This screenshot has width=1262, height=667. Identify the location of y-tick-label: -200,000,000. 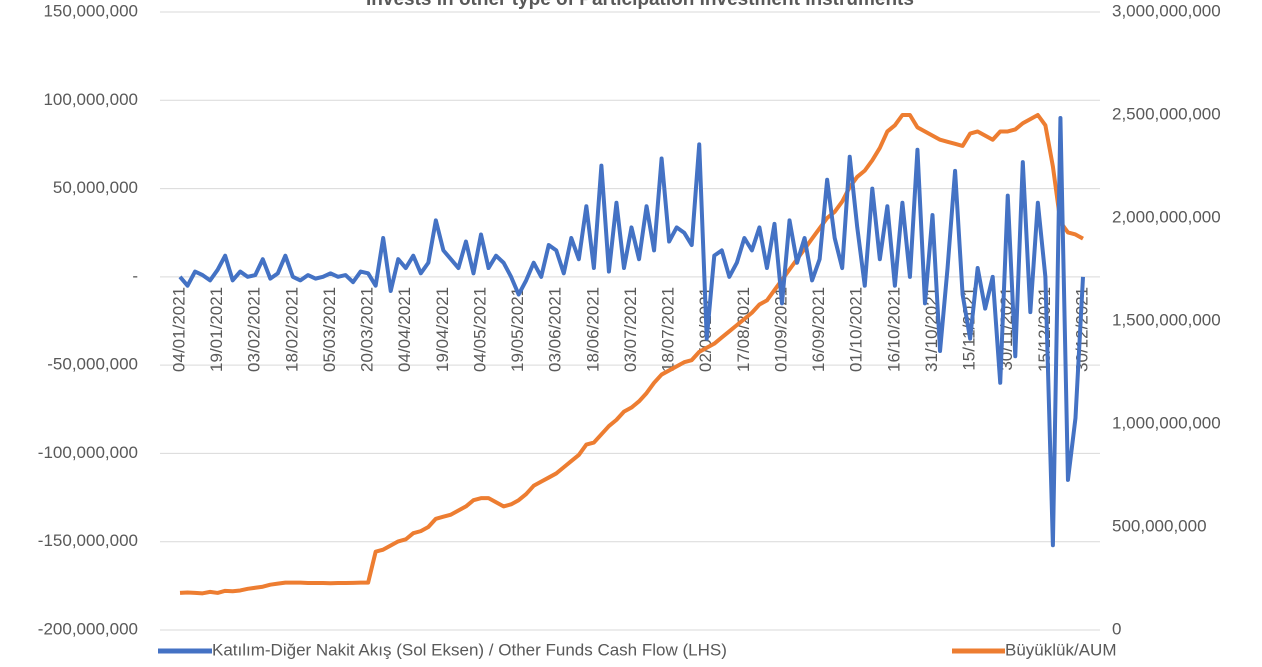
(88, 628).